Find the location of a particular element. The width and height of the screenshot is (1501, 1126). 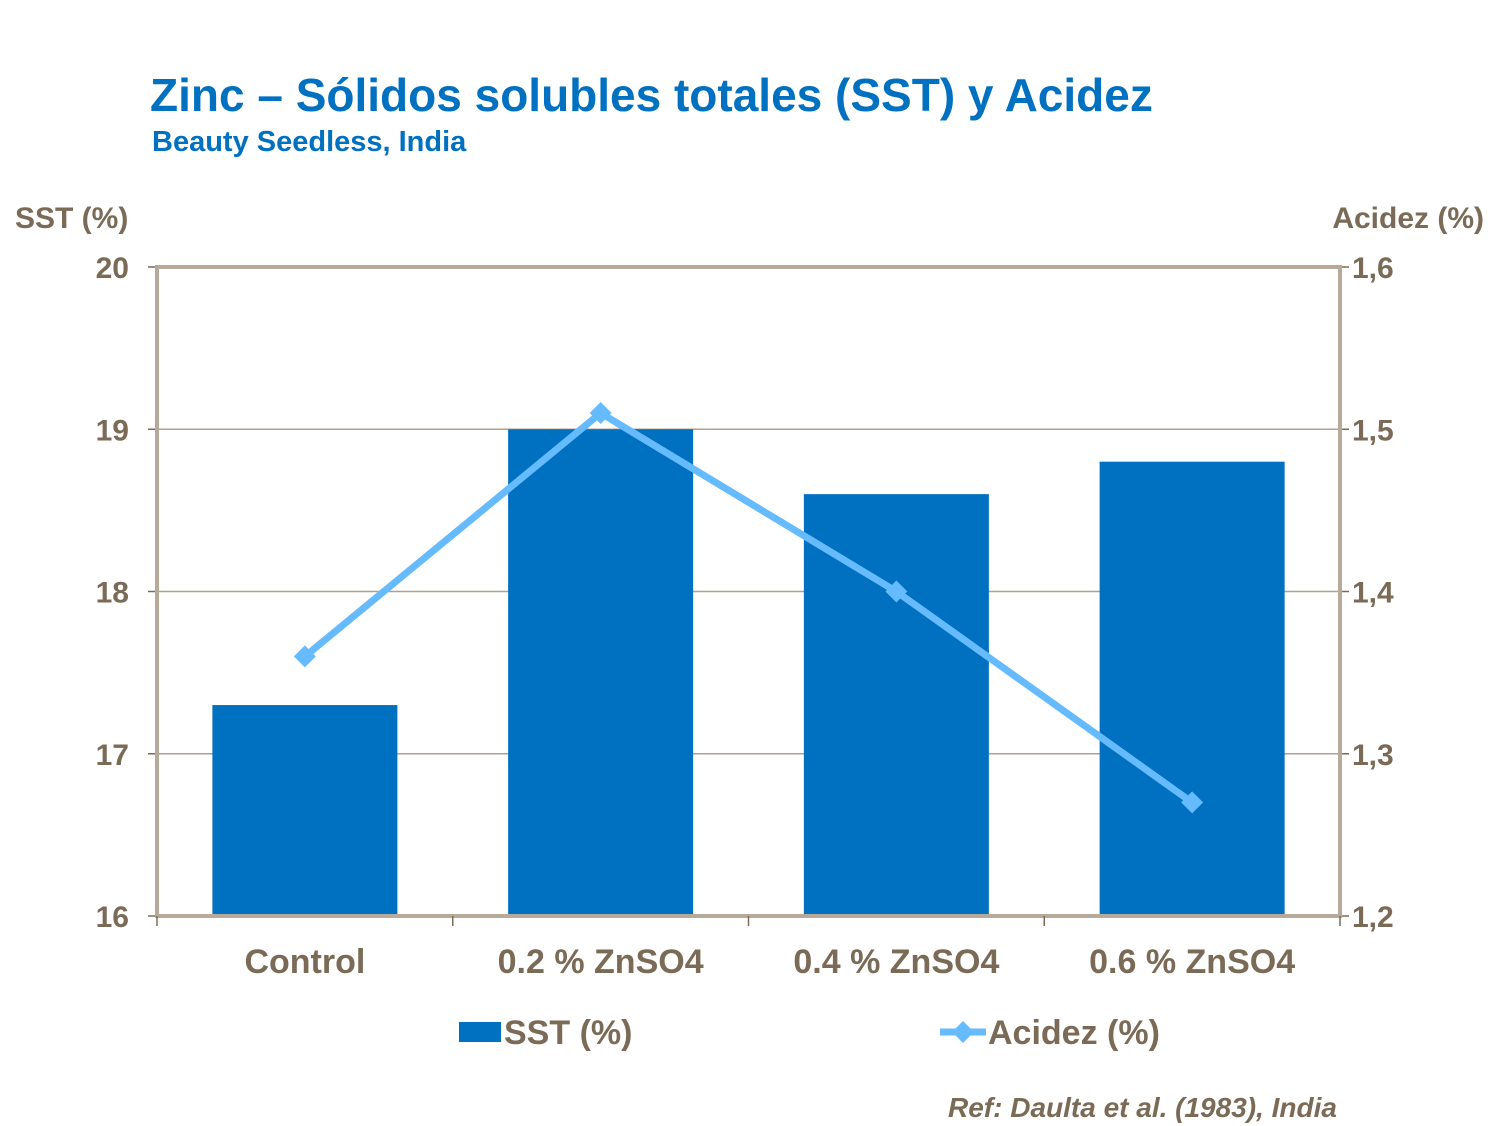

legend-acidez-label: Acidez (%) is located at coordinates (1074, 1033).